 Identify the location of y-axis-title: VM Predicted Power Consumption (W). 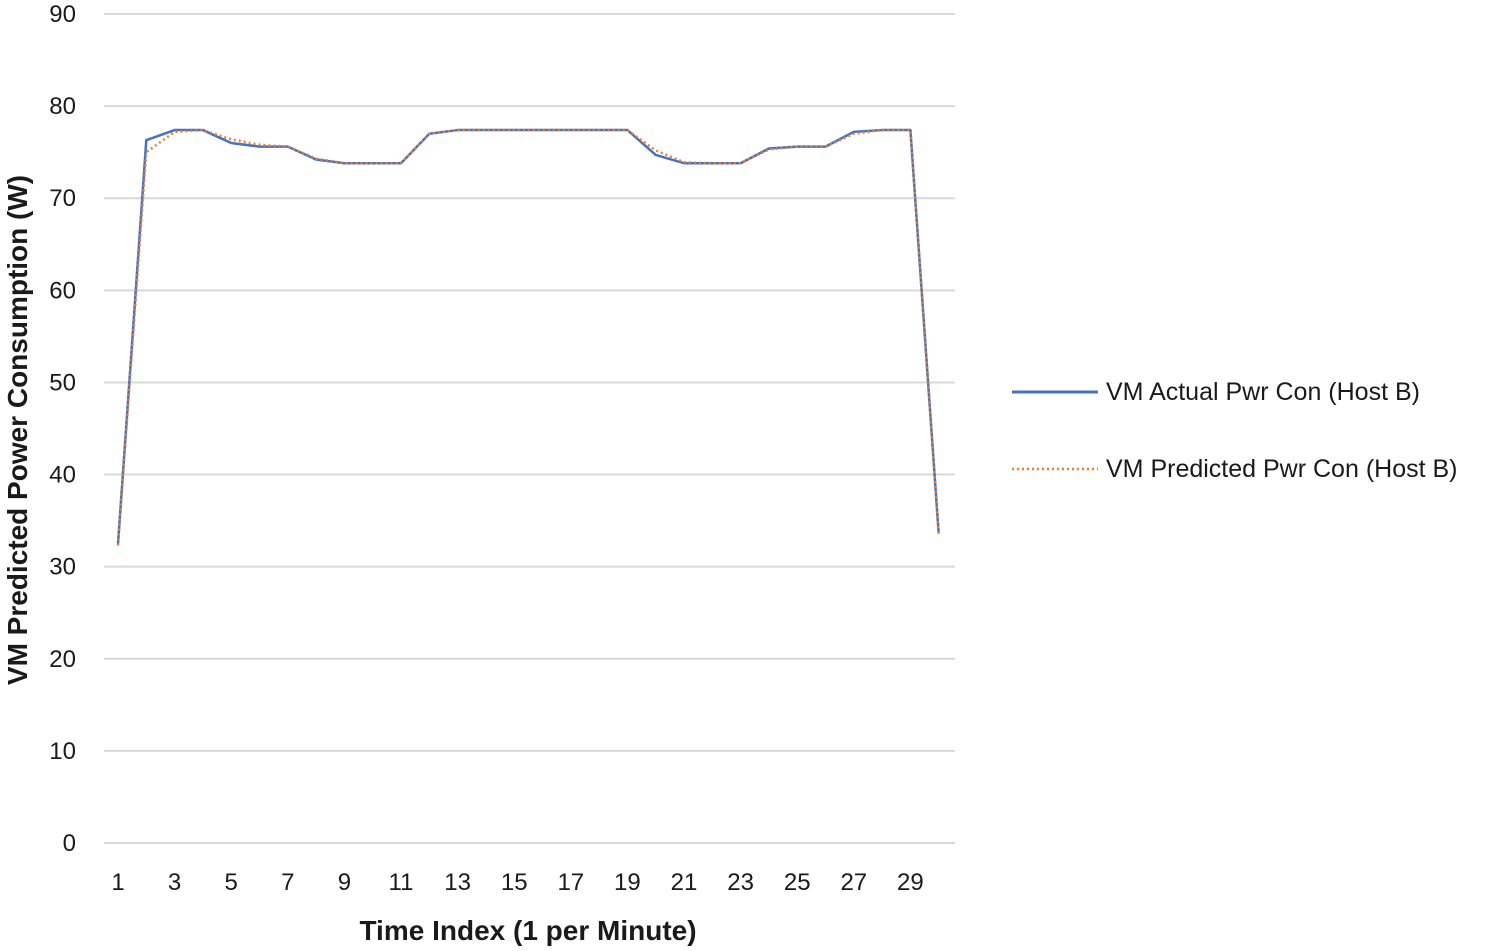
(17, 430).